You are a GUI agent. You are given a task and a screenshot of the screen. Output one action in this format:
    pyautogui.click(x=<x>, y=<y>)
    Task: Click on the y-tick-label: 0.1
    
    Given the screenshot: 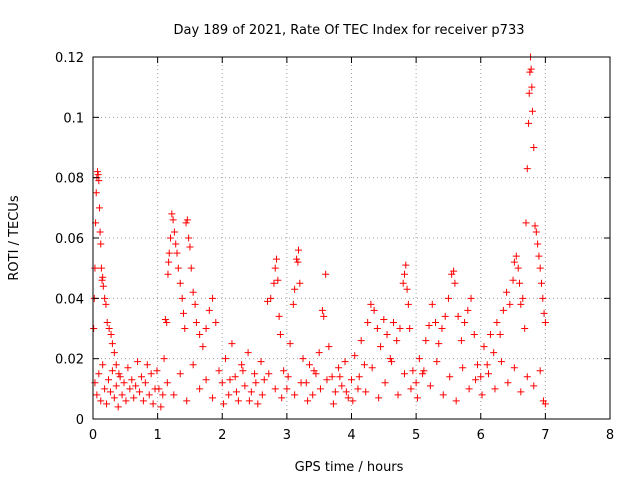 What is the action you would take?
    pyautogui.click(x=73, y=118)
    